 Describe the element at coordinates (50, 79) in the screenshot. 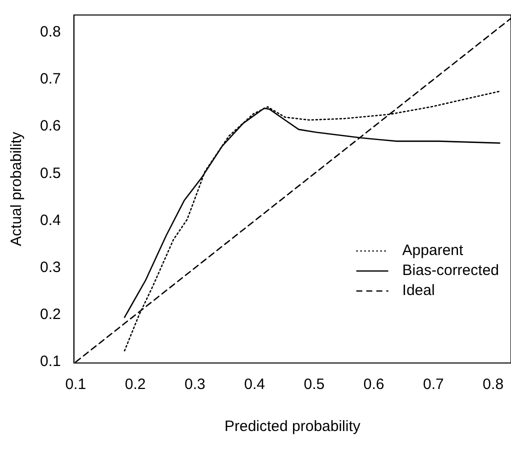

I see `y-tick-label: 0.7` at that location.